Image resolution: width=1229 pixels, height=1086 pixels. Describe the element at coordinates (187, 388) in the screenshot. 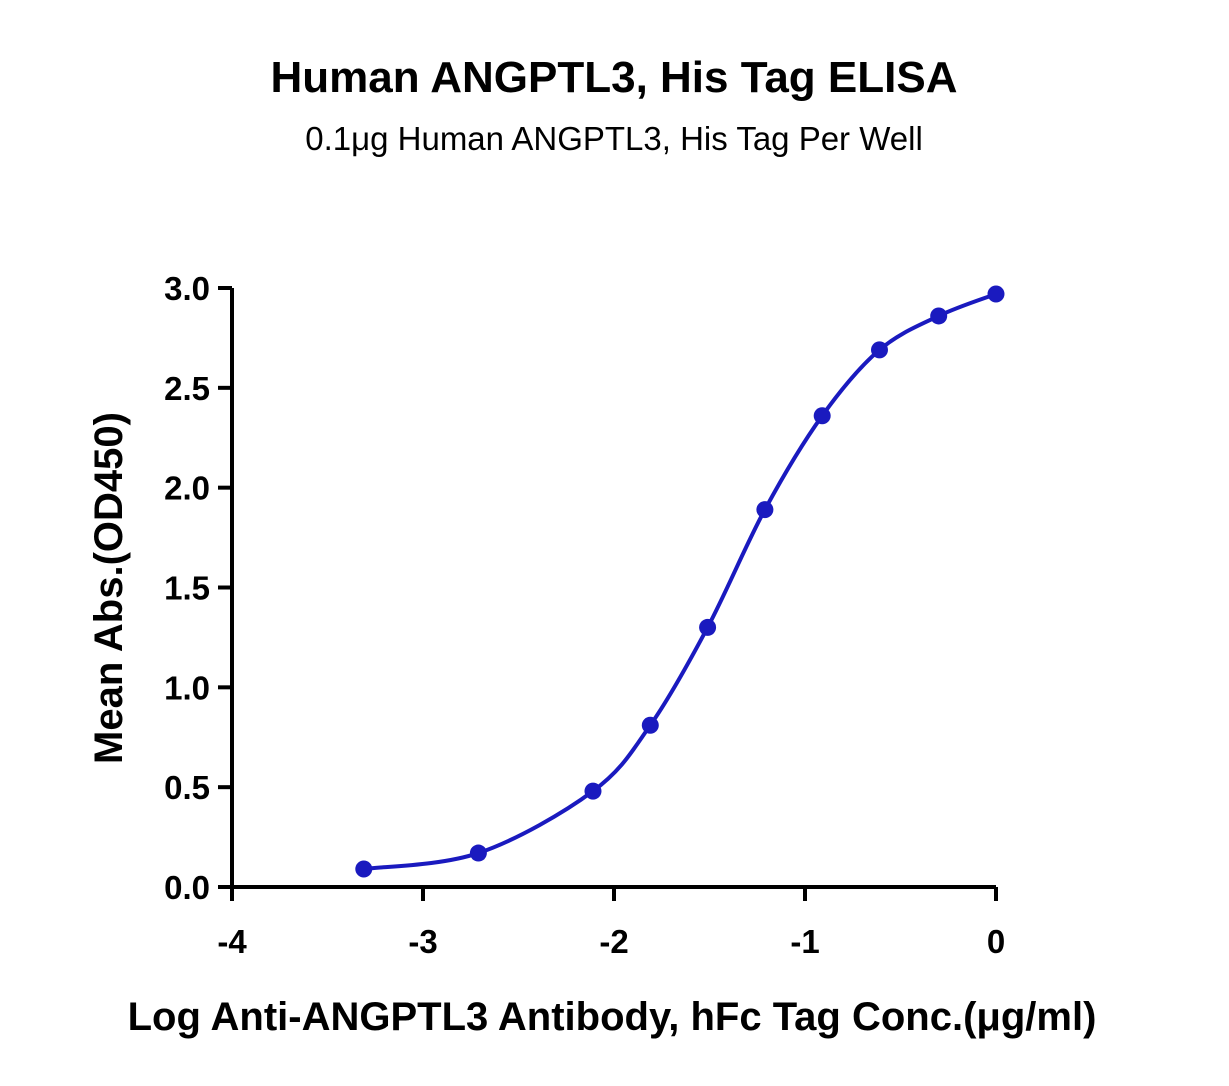

I see `y-tick-label: 2.5` at that location.